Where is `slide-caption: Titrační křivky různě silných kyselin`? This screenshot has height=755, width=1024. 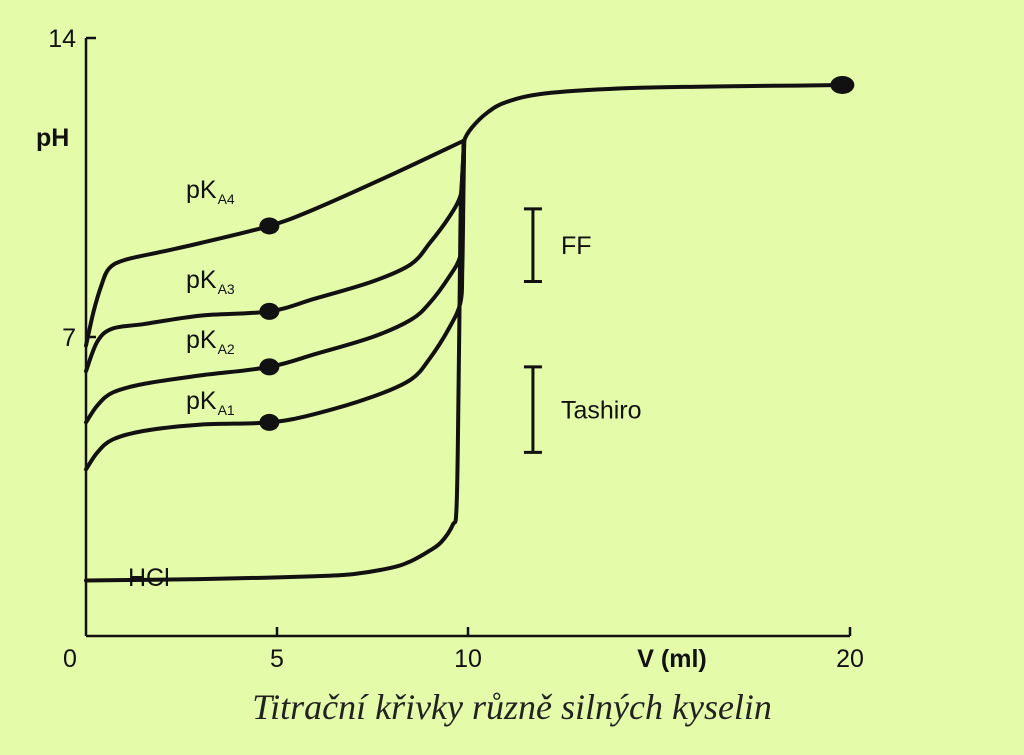
slide-caption: Titrační křivky různě silných kyselin is located at coordinates (512, 707).